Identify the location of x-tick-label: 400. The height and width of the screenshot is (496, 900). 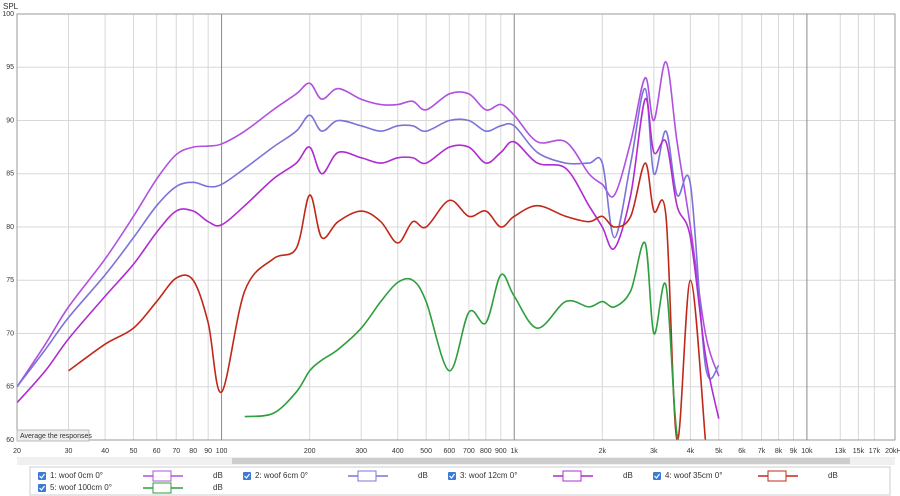
(398, 451).